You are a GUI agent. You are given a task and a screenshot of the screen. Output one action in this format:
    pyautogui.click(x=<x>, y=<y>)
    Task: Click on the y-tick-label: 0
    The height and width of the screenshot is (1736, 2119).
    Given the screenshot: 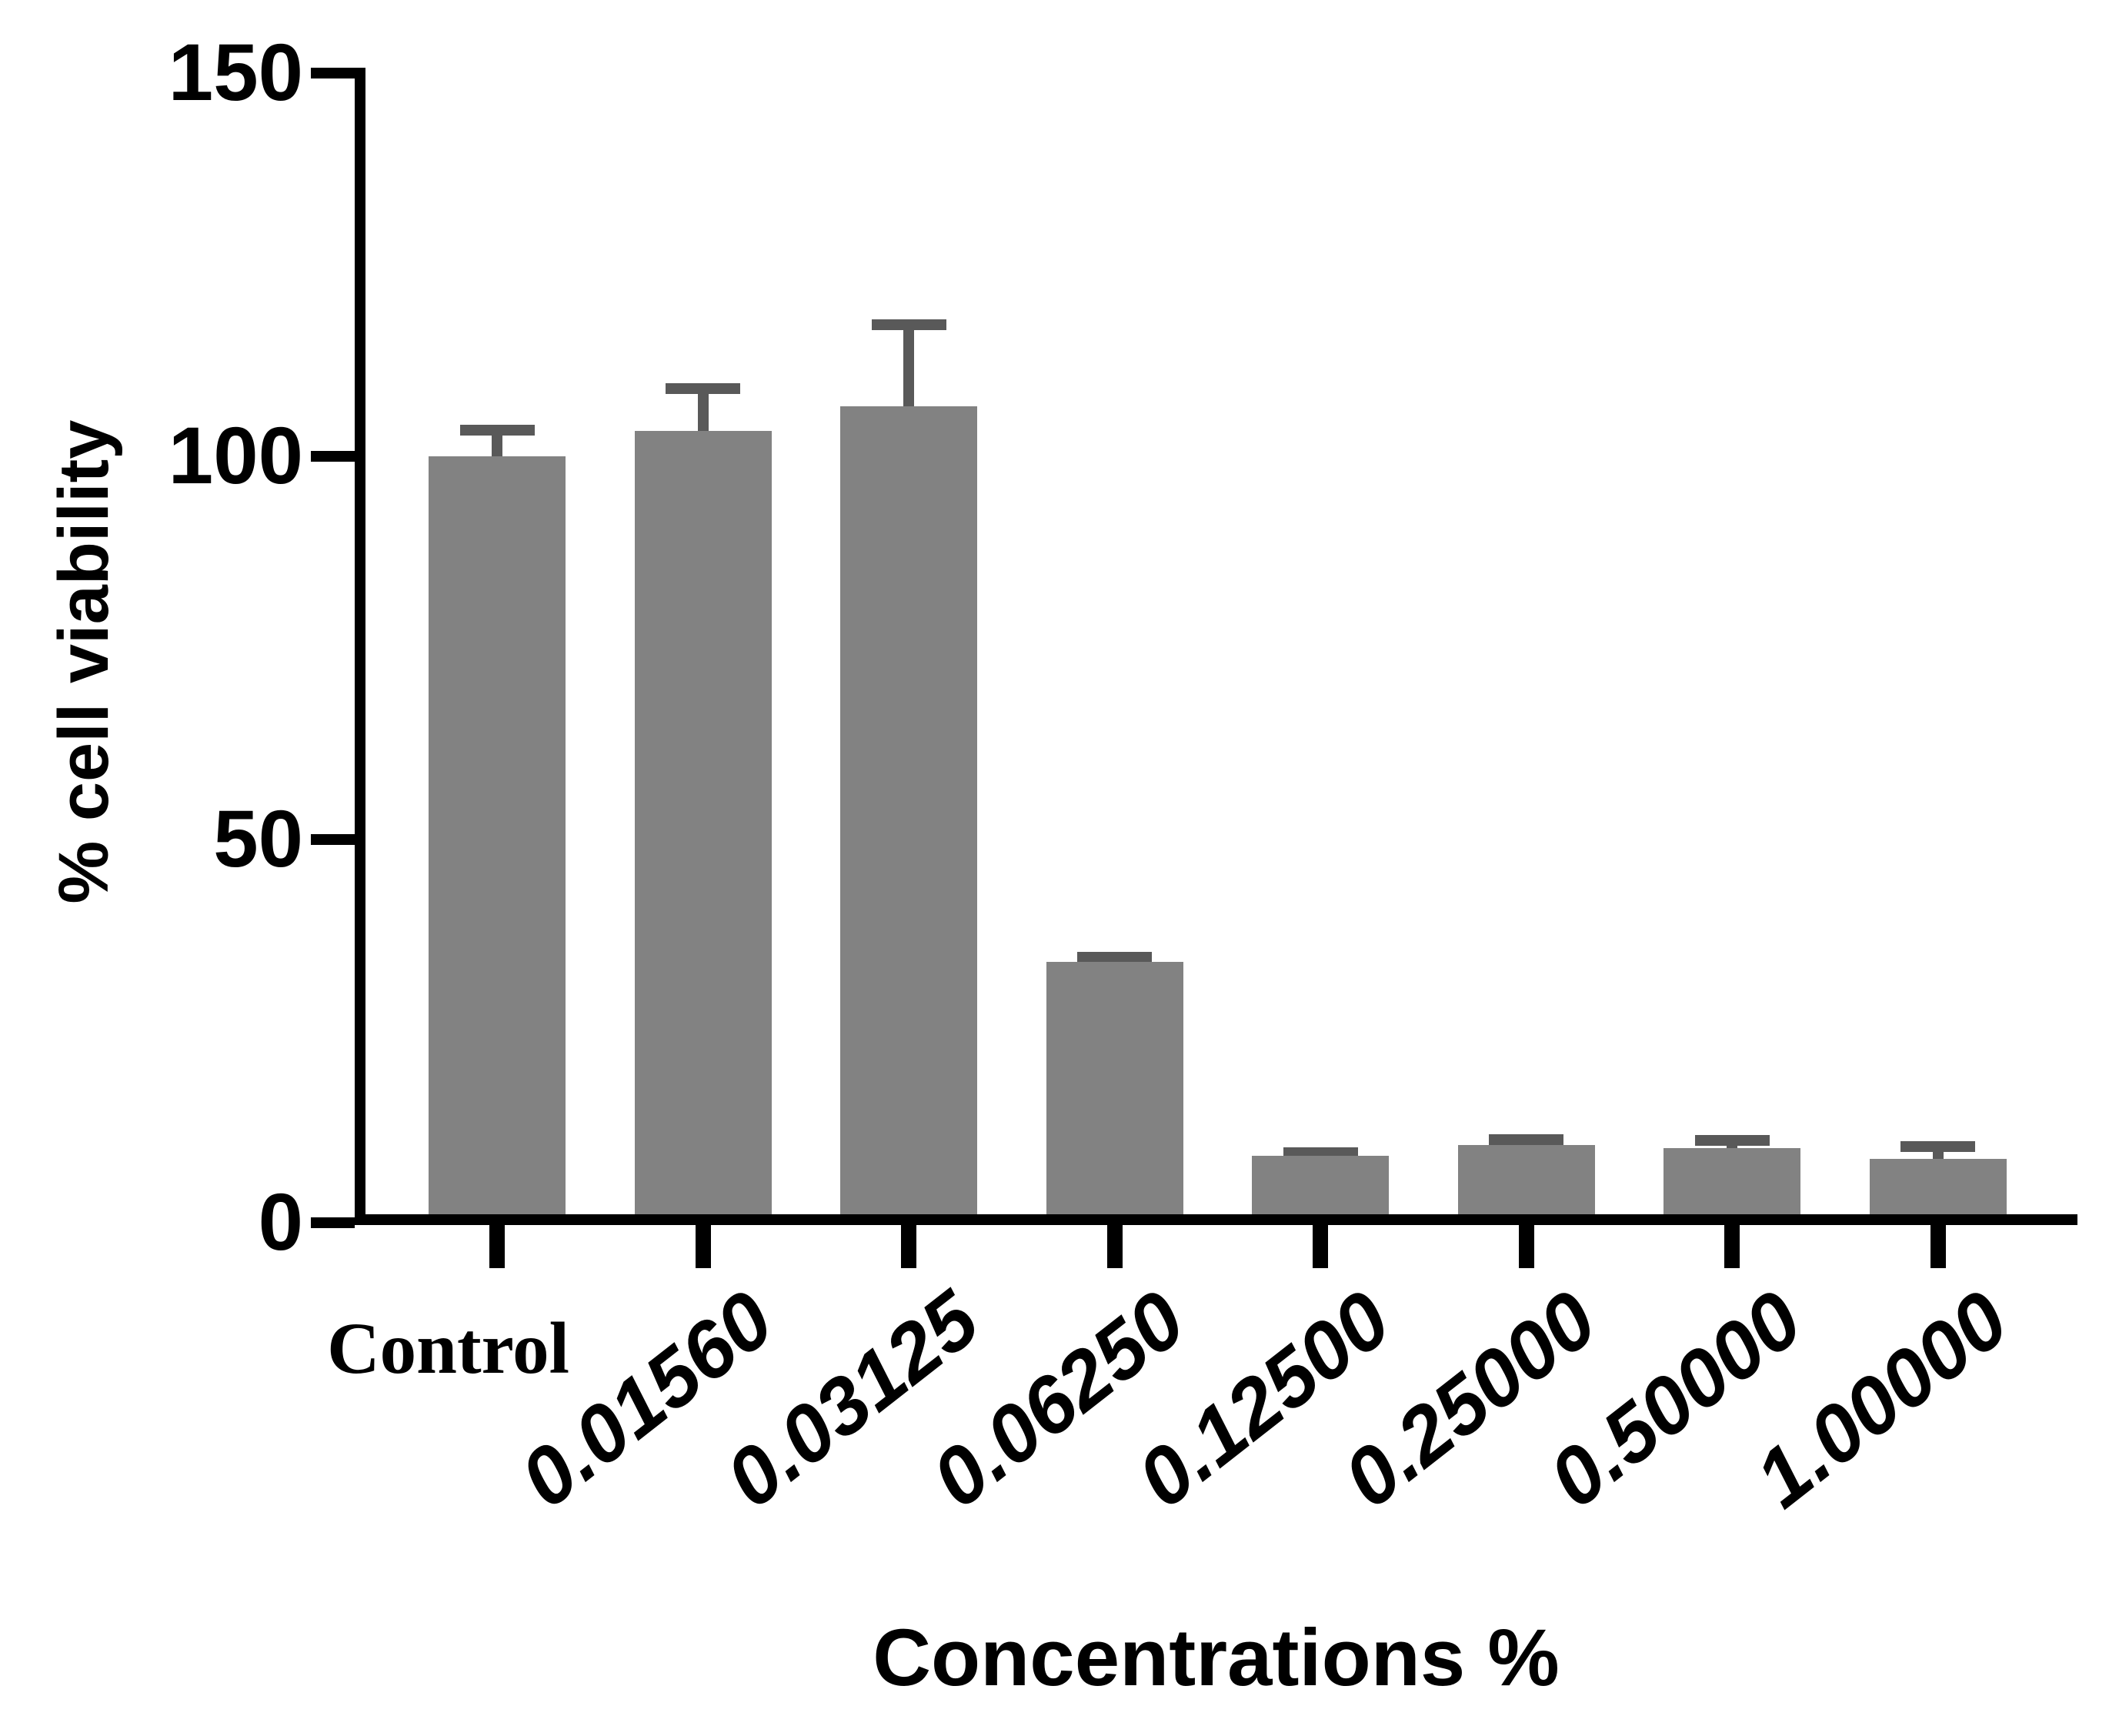 What is the action you would take?
    pyautogui.click(x=280, y=1222)
    